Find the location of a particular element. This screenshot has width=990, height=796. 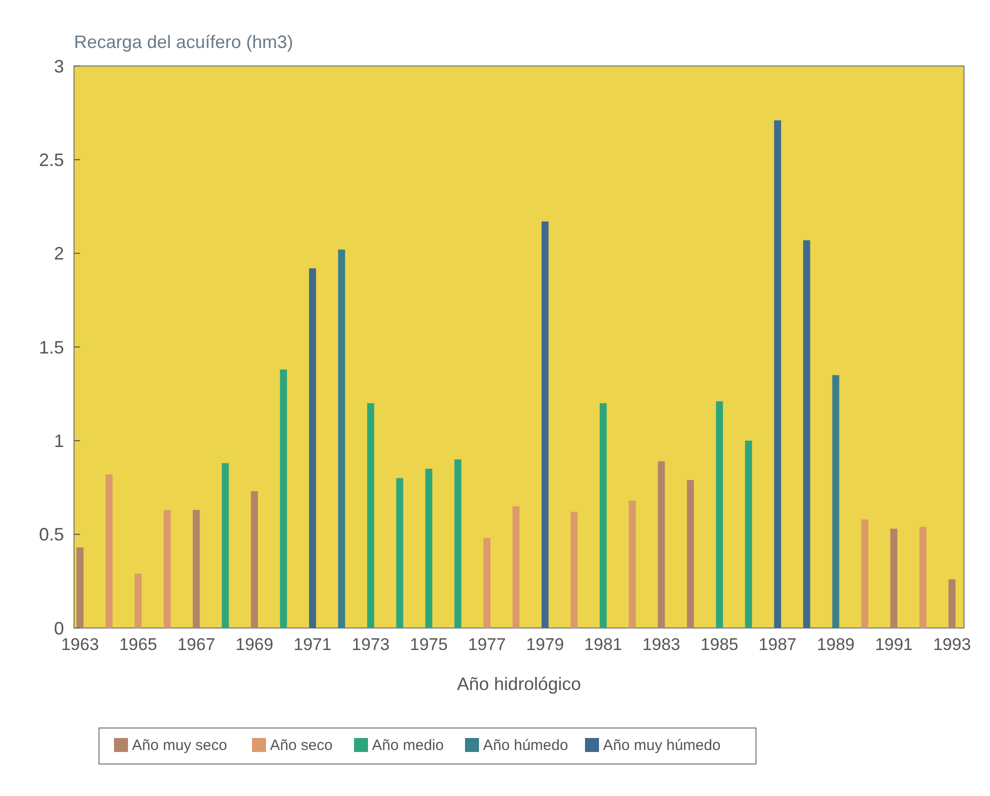

y-tick-label: 3 is located at coordinates (59, 66).